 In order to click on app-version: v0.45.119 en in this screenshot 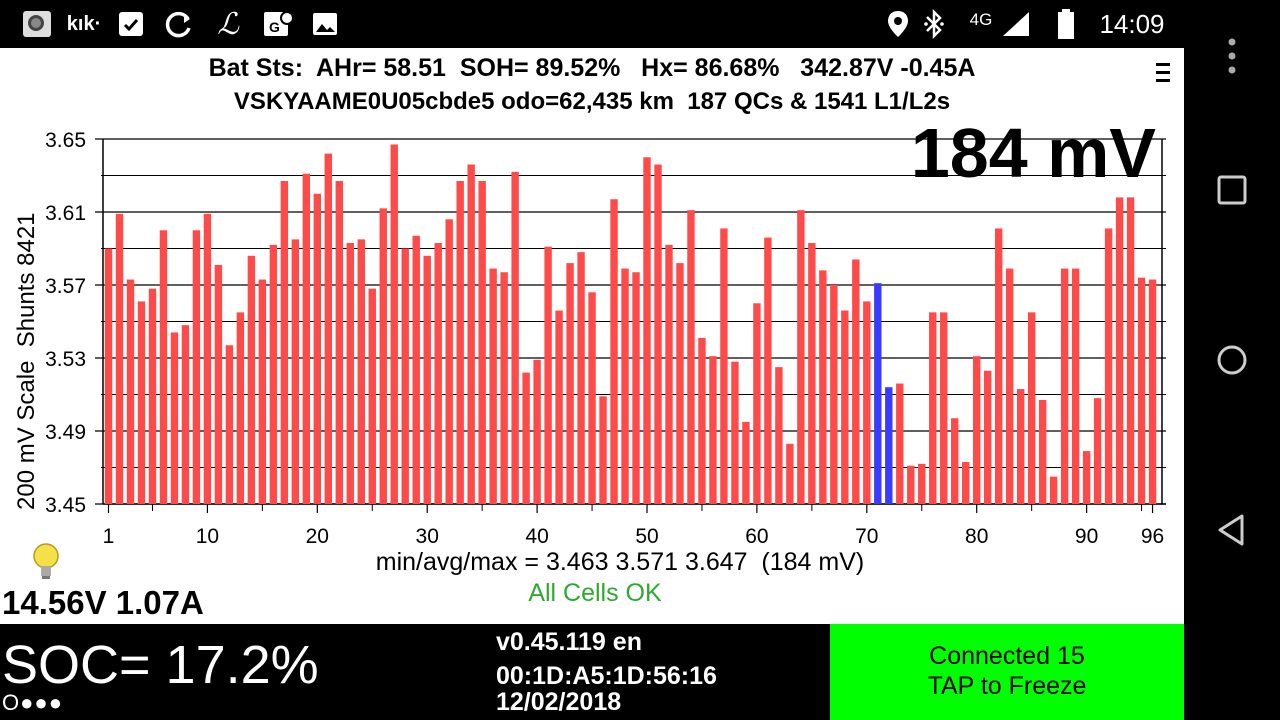, I will do `click(569, 642)`.